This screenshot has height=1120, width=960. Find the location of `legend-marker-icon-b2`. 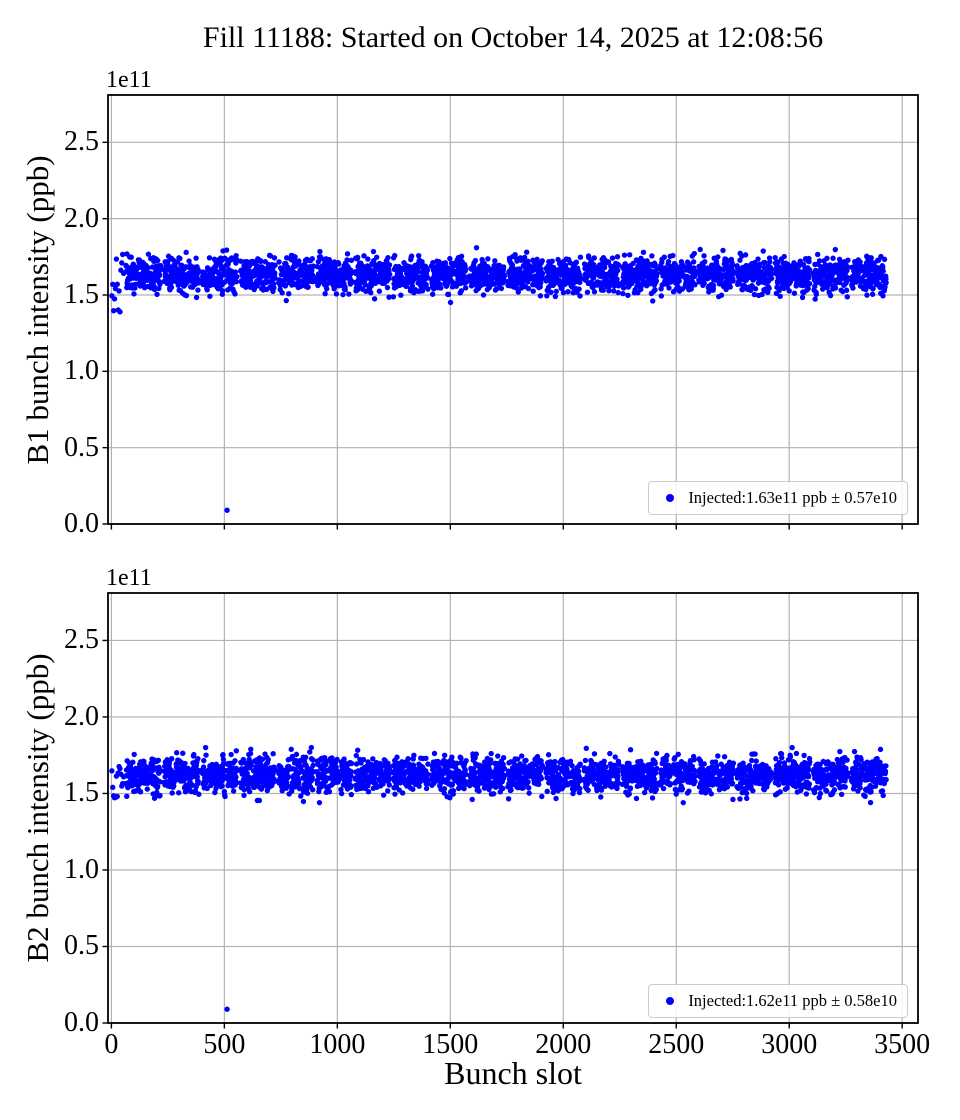

legend-marker-icon-b2 is located at coordinates (670, 1001).